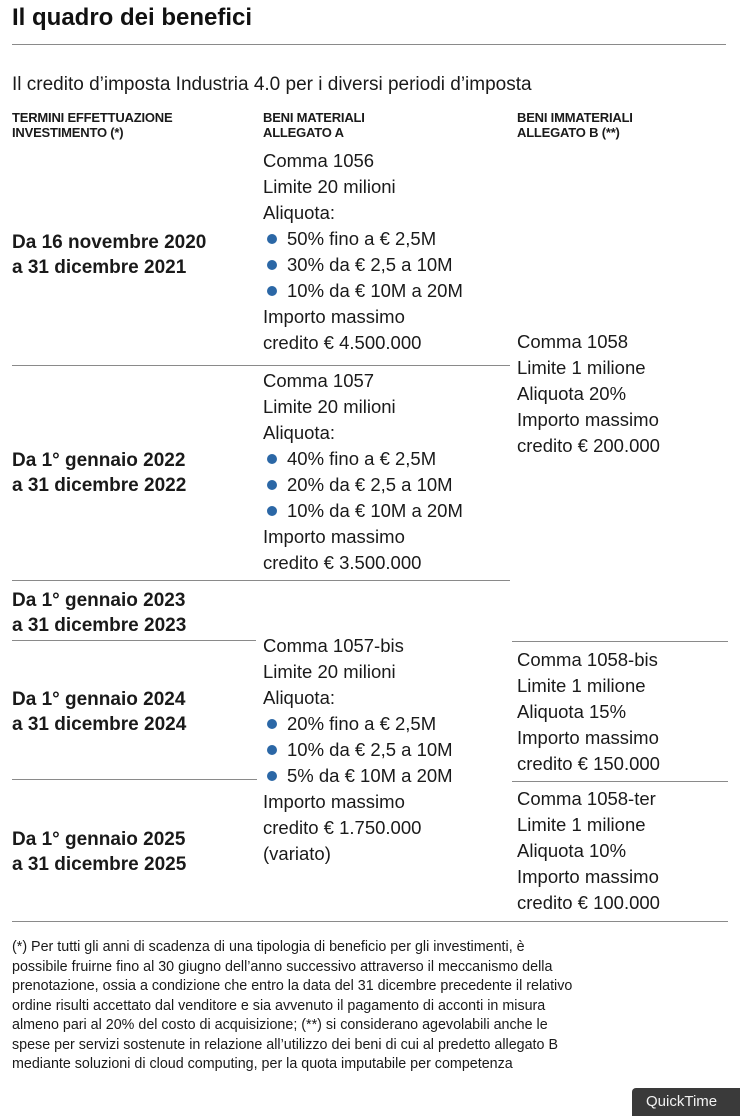 The width and height of the screenshot is (740, 1116). I want to click on importo-value: credito € 1.750.000, so click(342, 827).